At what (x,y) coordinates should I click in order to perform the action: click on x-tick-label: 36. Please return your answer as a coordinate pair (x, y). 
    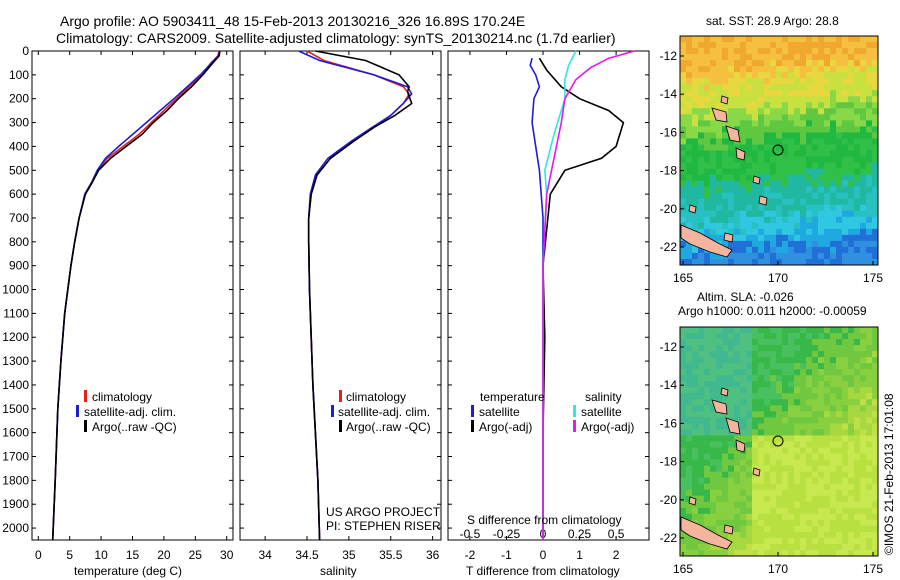
    Looking at the image, I should click on (433, 555).